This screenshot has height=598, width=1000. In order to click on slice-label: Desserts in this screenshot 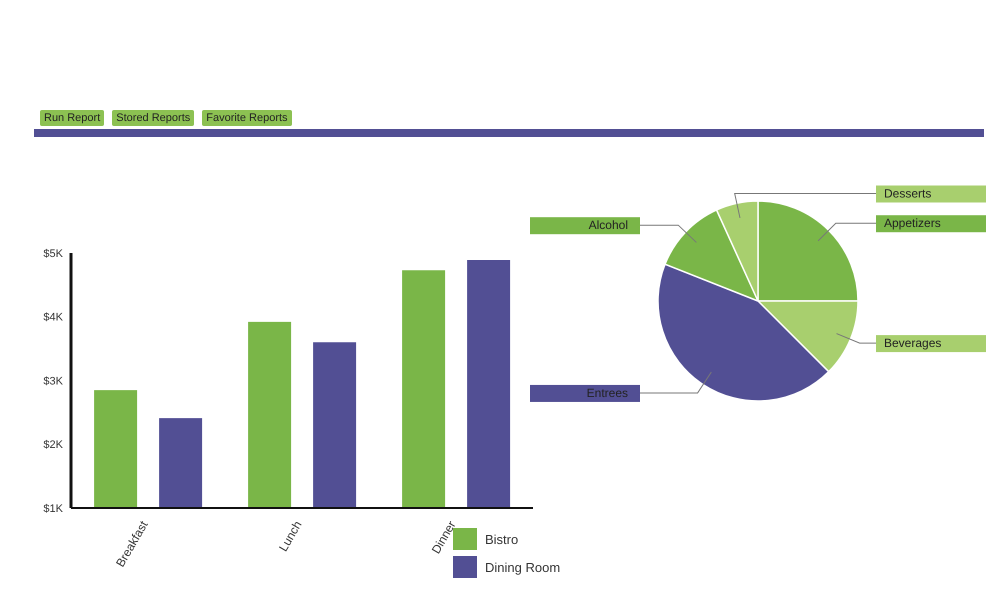, I will do `click(908, 193)`.